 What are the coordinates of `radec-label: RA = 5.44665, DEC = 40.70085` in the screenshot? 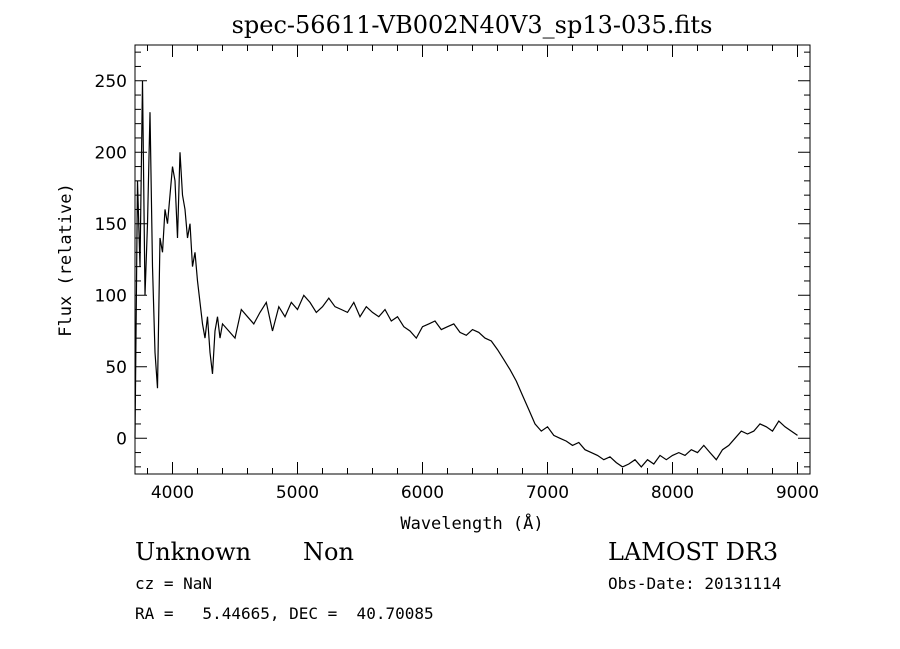 It's located at (284, 613).